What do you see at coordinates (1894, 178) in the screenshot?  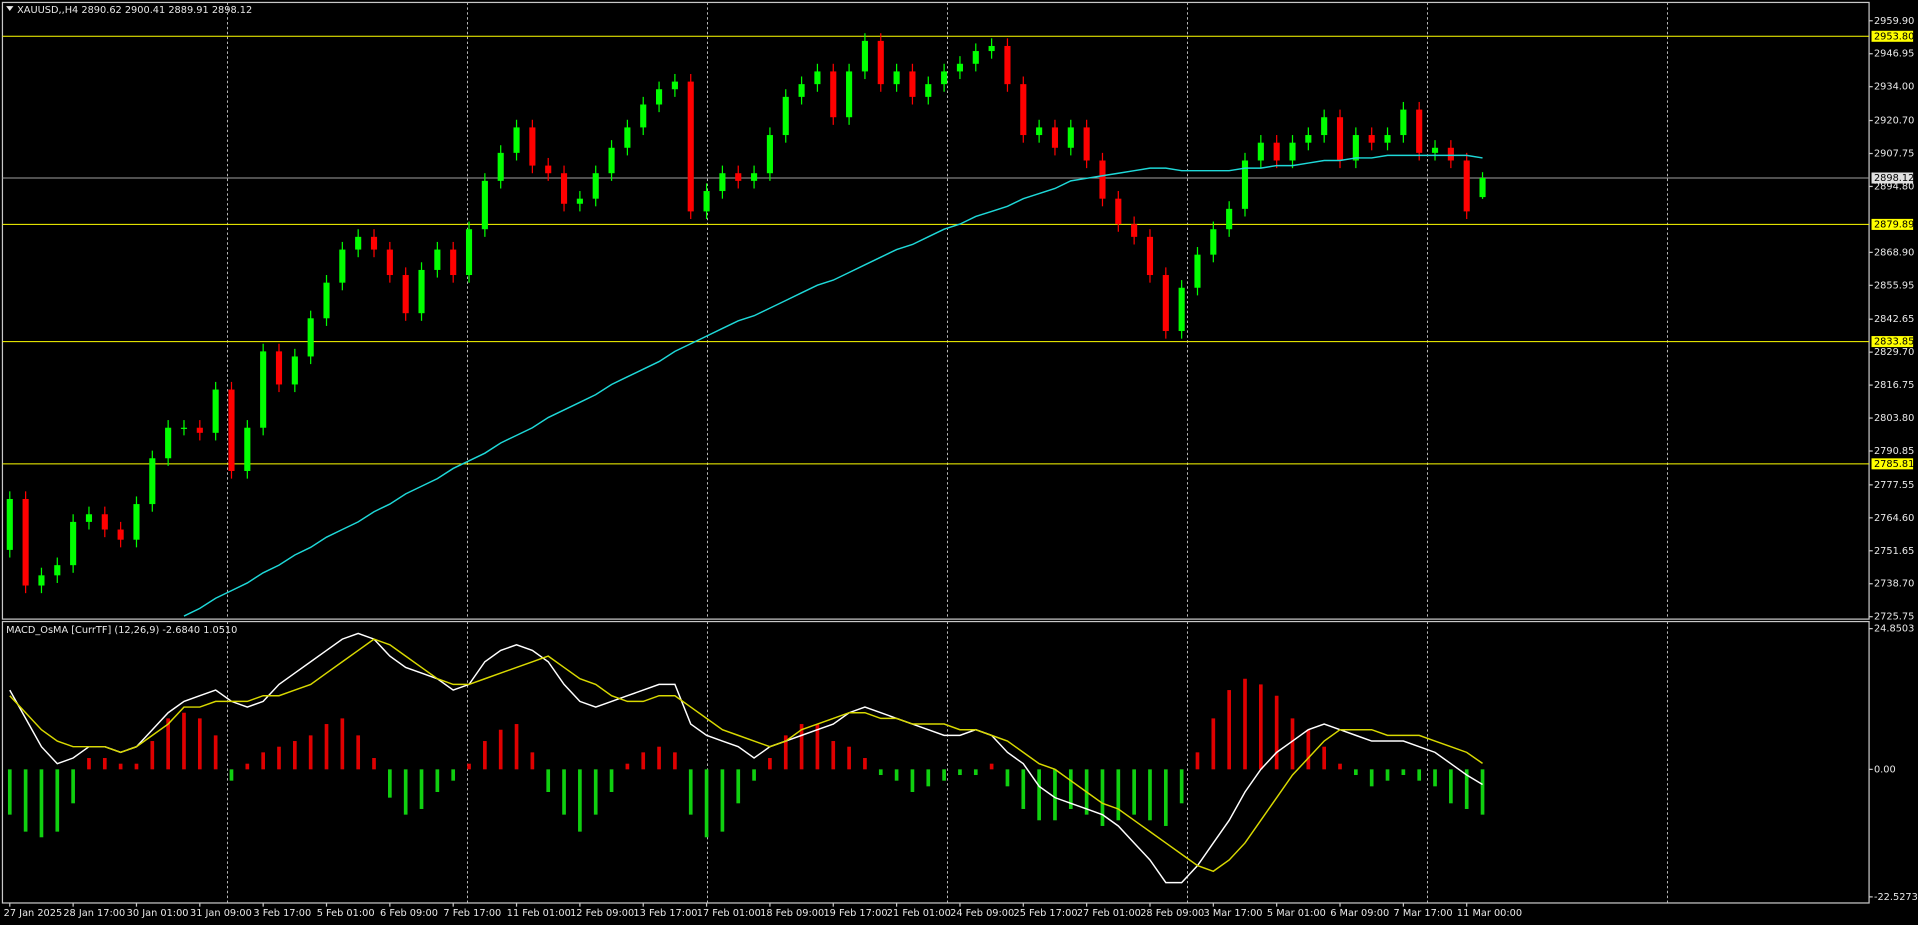 I see `last-price-label: 2898.12` at bounding box center [1894, 178].